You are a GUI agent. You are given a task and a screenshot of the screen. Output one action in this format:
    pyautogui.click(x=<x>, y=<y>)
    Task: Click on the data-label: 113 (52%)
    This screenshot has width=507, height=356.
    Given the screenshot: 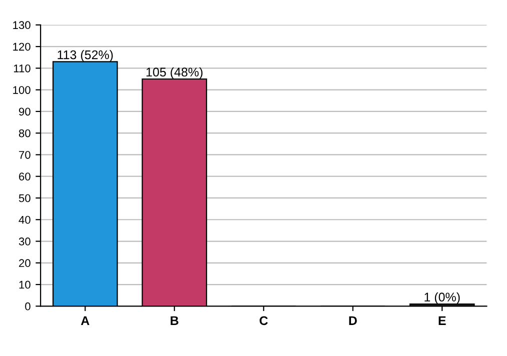 What is the action you would take?
    pyautogui.click(x=85, y=56)
    